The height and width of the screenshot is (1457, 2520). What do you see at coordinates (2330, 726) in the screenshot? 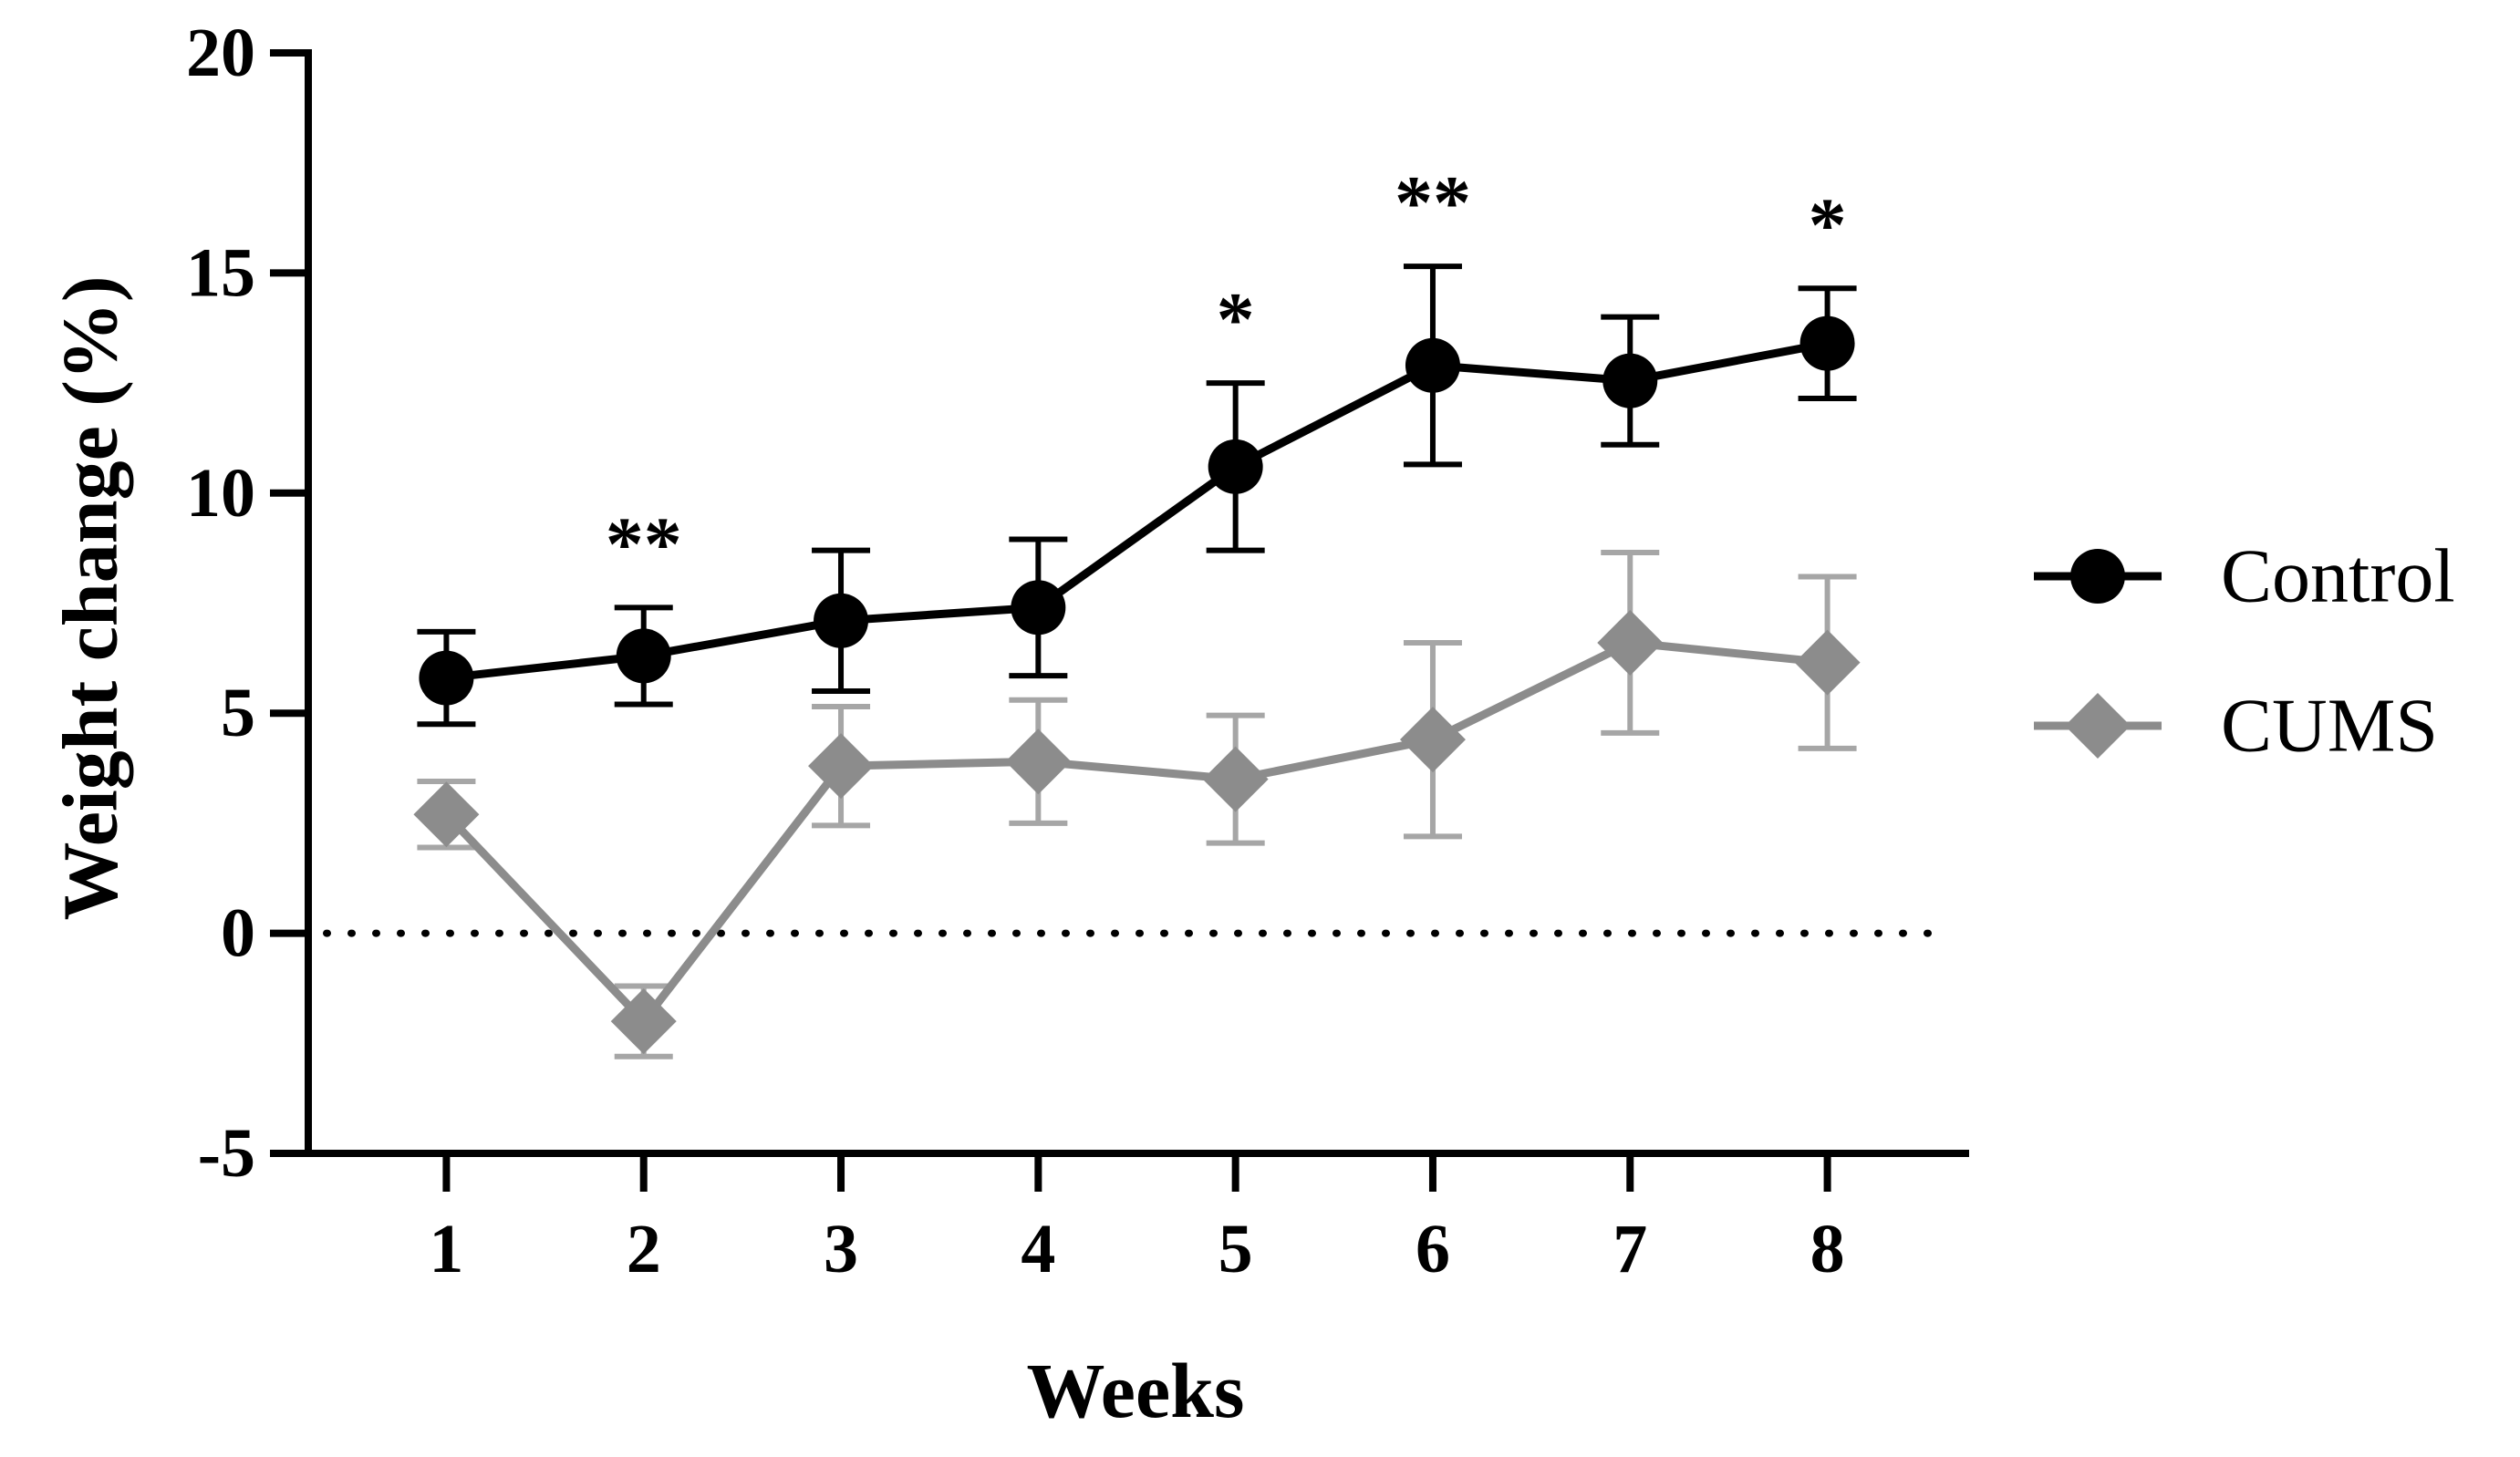
I see `legend-label: CUMS` at bounding box center [2330, 726].